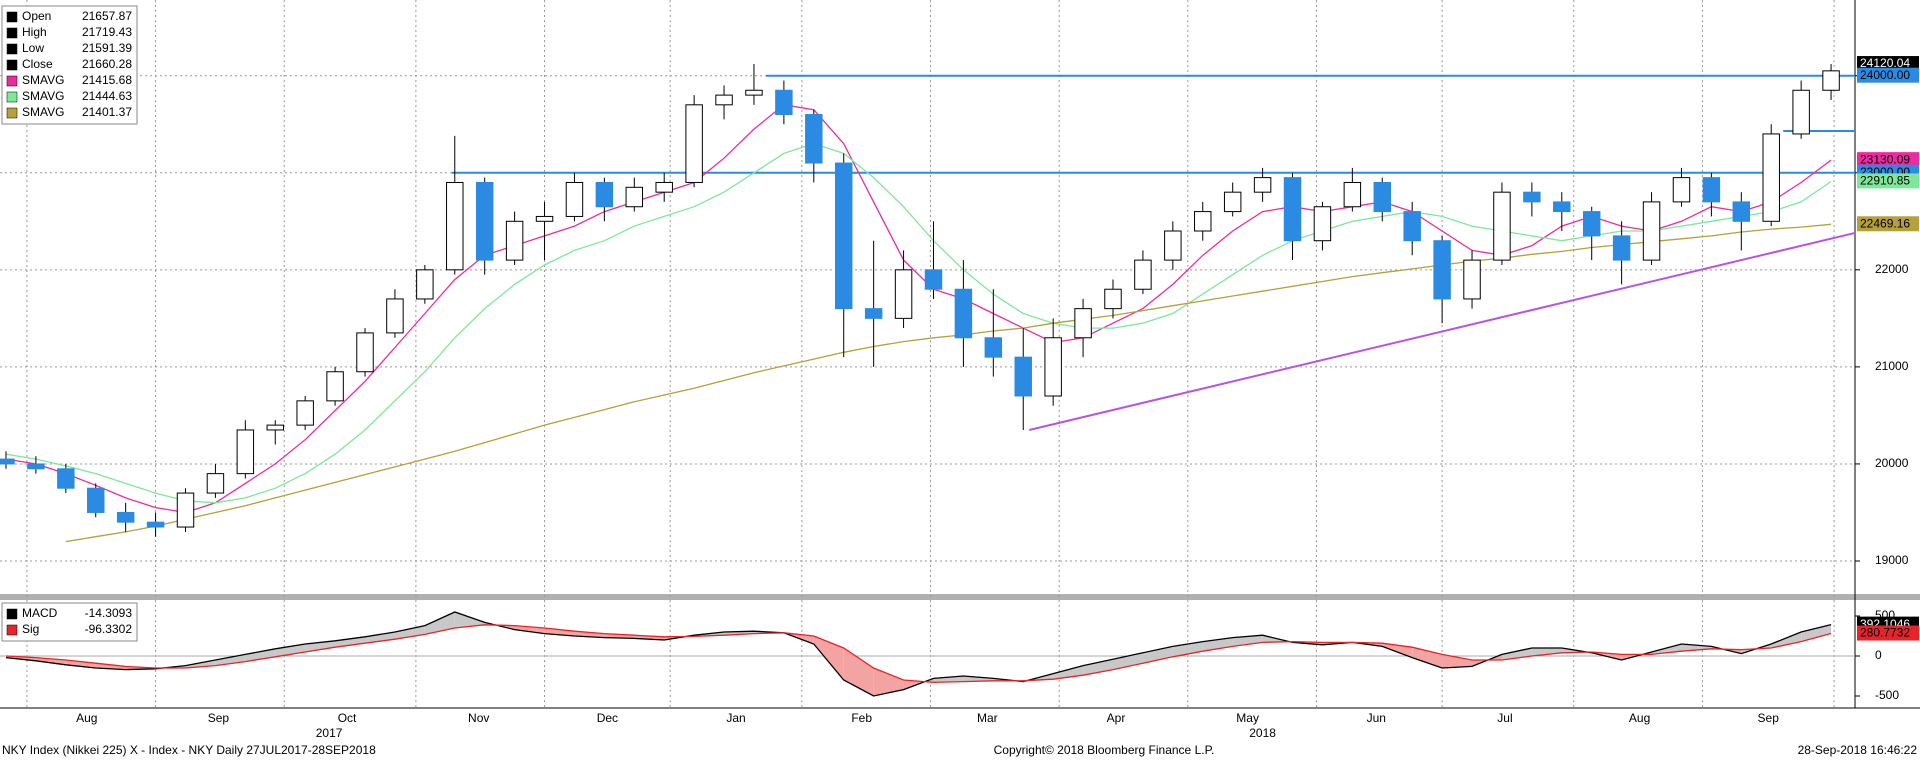 The width and height of the screenshot is (1920, 761). What do you see at coordinates (1442, 331) in the screenshot?
I see `trend-line` at bounding box center [1442, 331].